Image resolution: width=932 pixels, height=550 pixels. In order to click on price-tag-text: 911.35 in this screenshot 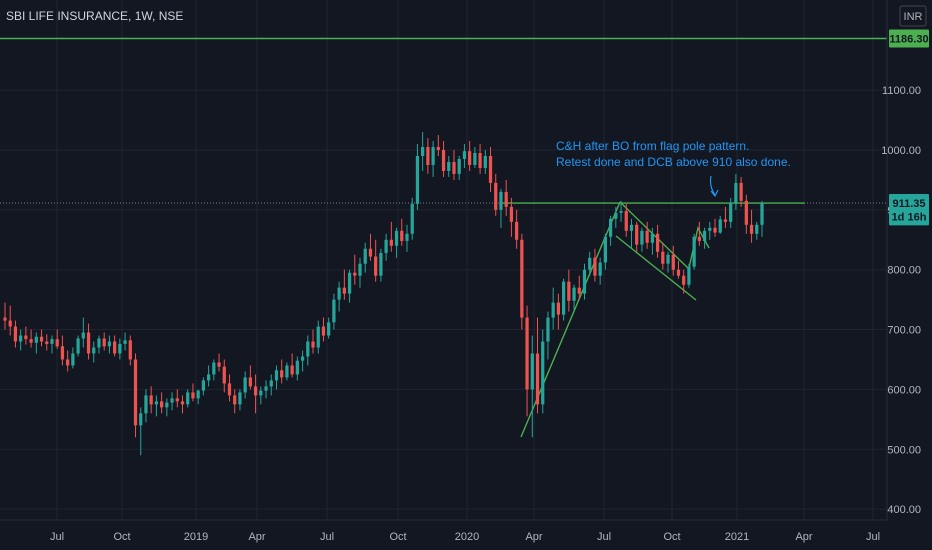, I will do `click(908, 204)`.